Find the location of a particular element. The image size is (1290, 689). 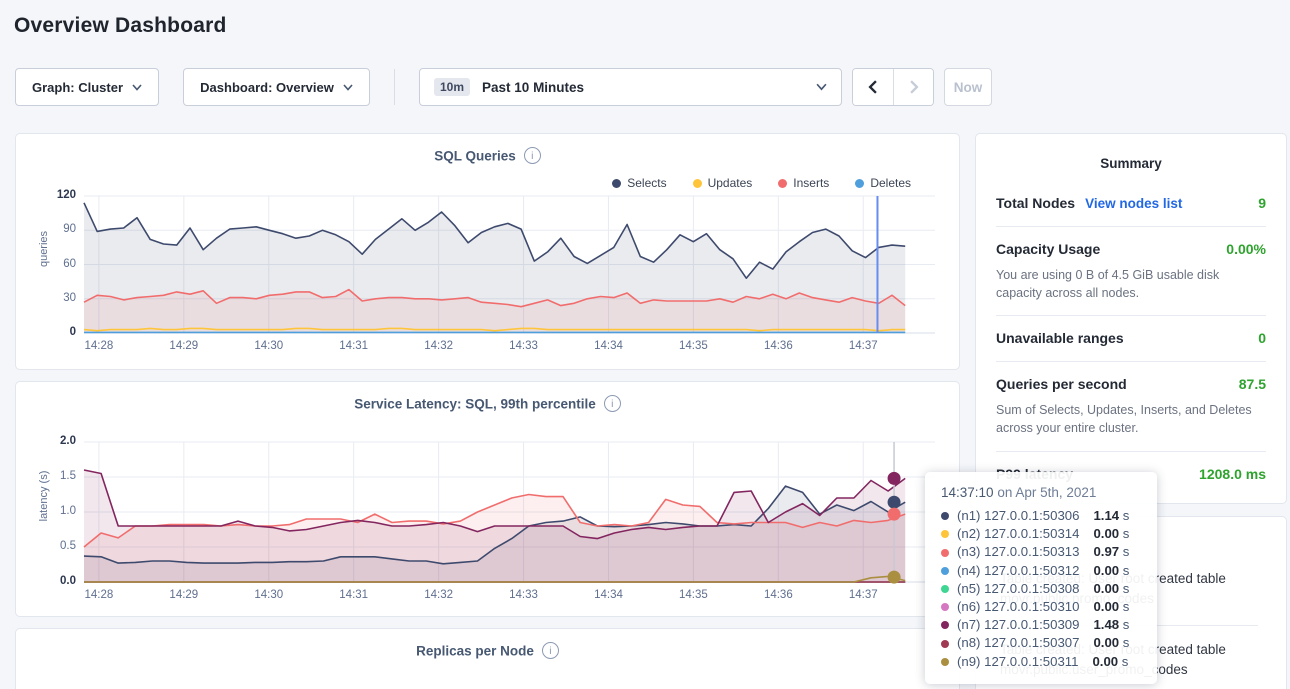

series-line-Inserts is located at coordinates (494, 298).